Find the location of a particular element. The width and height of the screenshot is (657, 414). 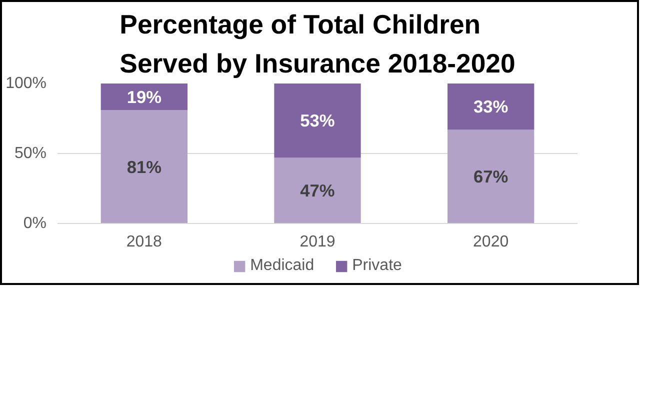

y-tick-label: 50% is located at coordinates (30, 153).